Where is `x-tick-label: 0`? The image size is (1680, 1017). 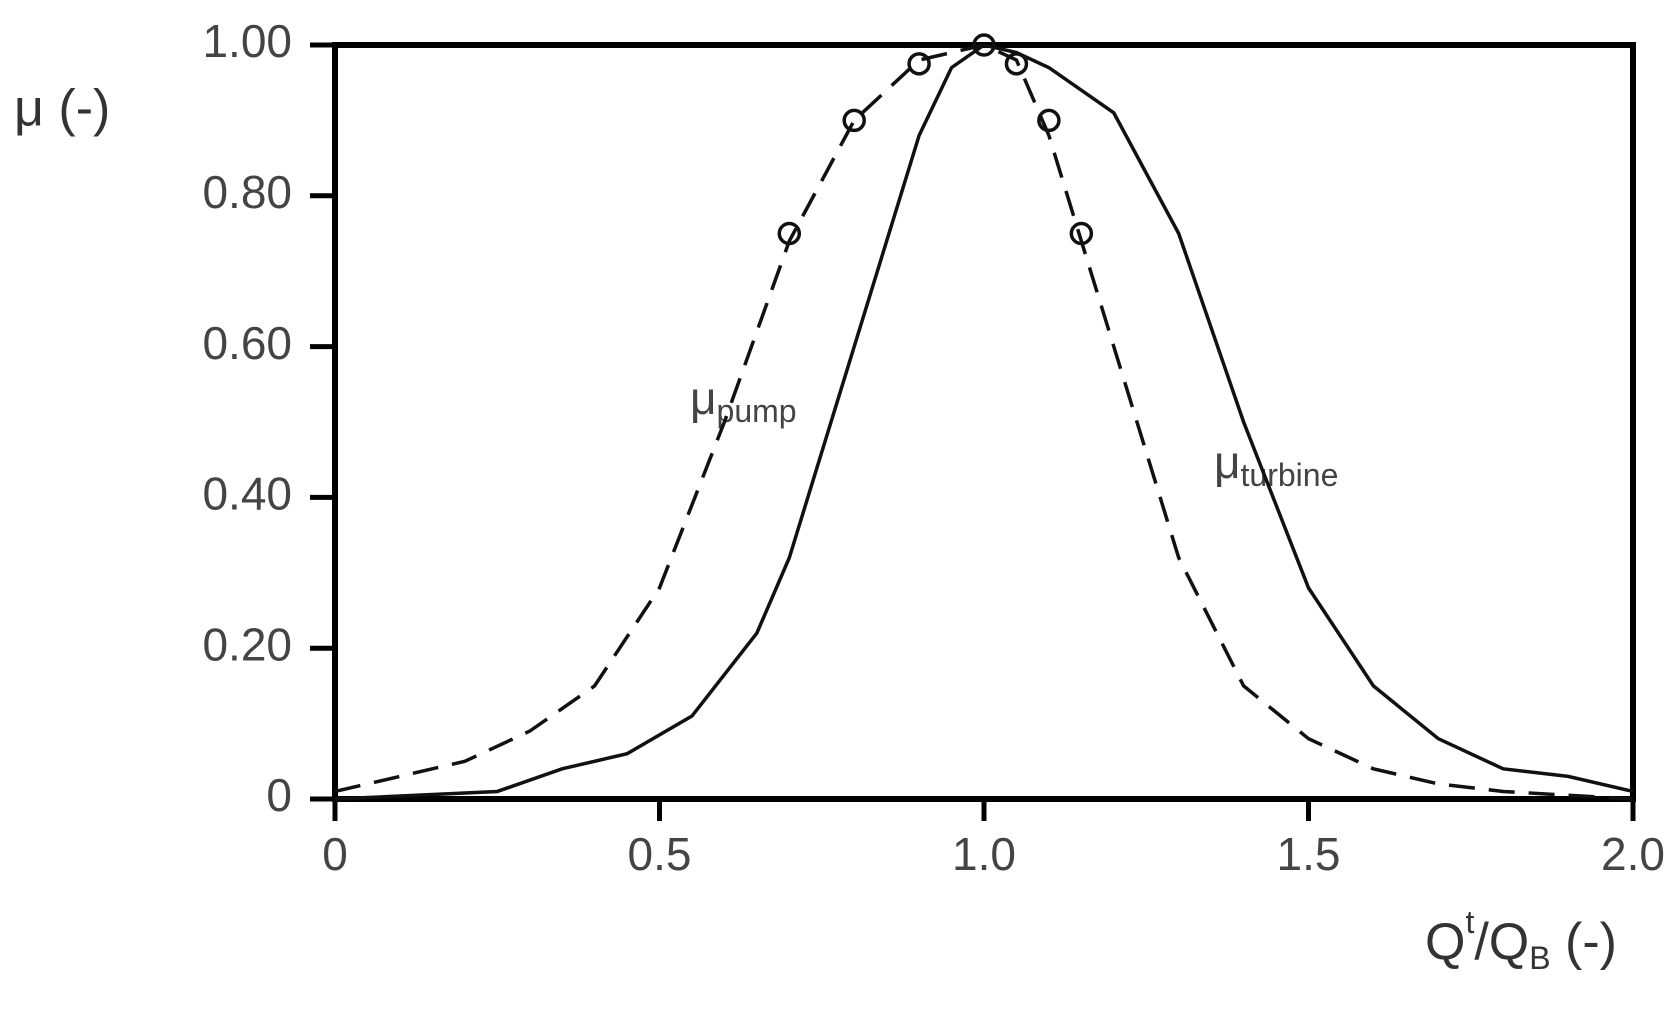 x-tick-label: 0 is located at coordinates (335, 854).